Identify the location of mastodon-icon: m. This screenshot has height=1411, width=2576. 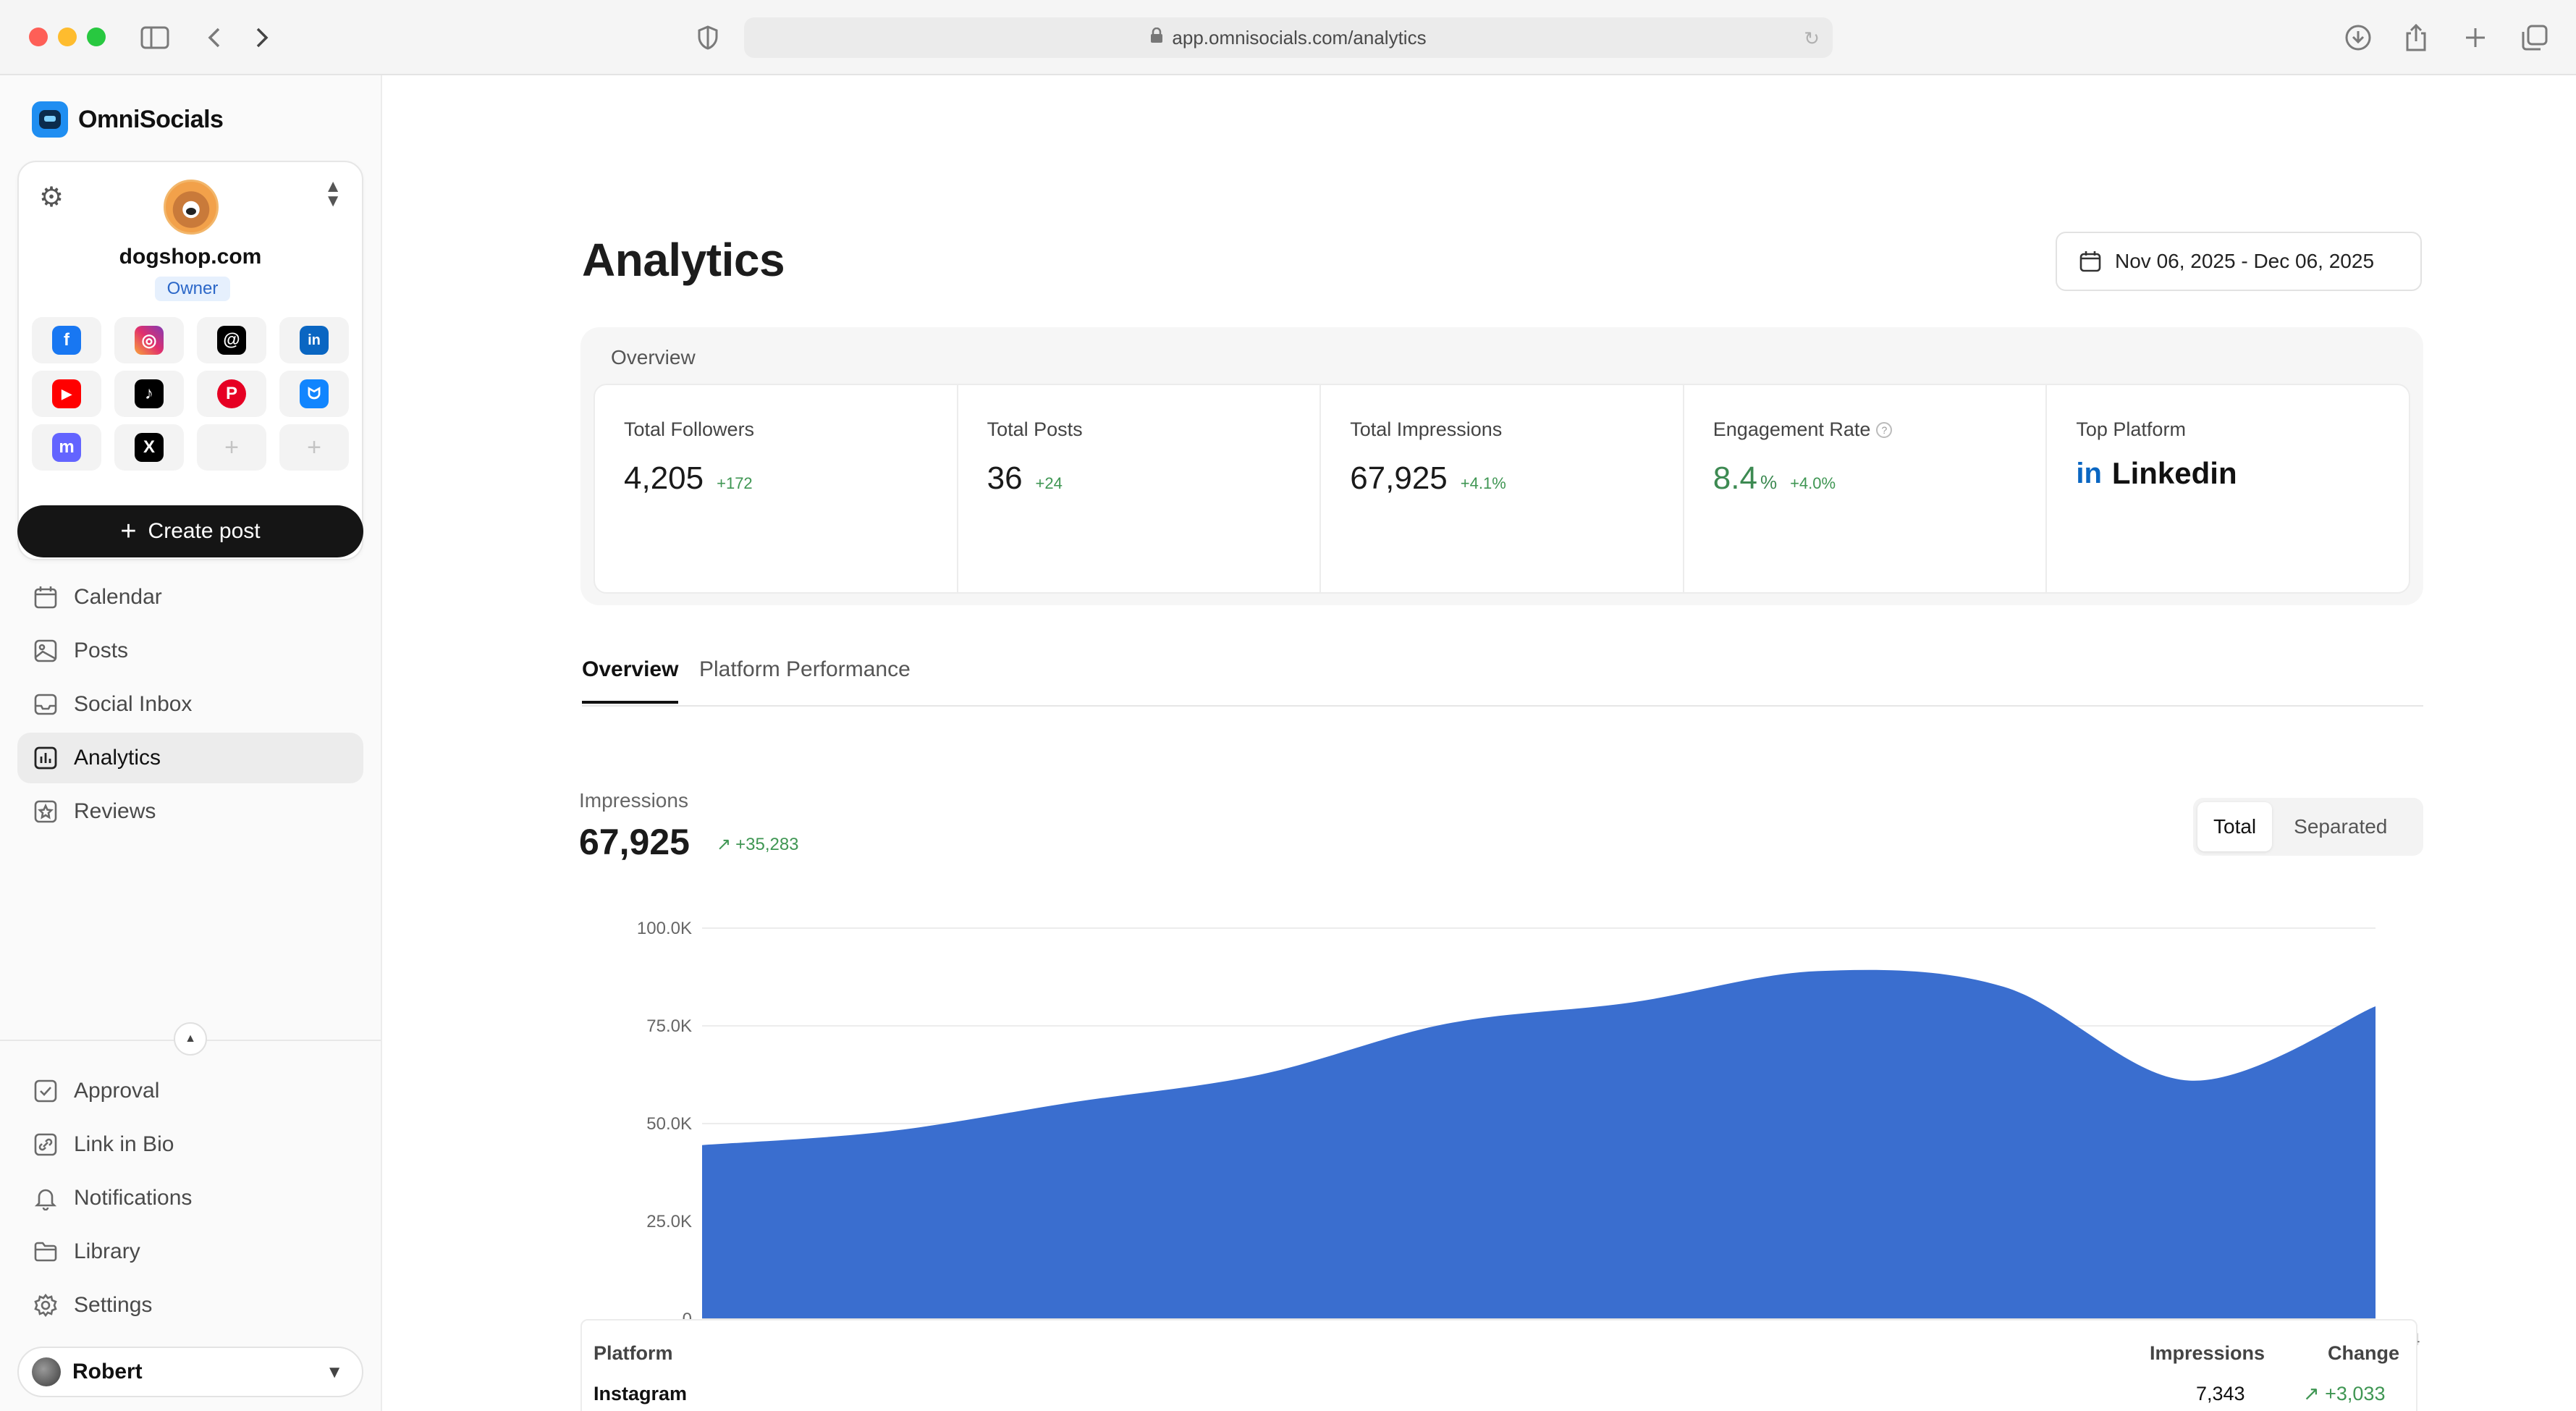
(66, 447).